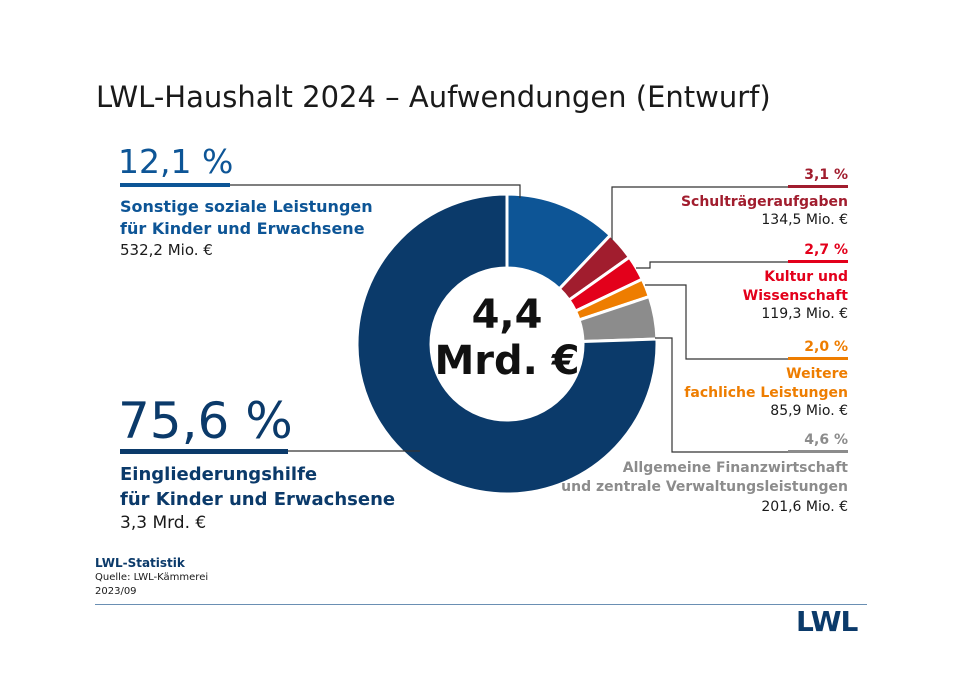  Describe the element at coordinates (481, 604) in the screenshot. I see `footer-divider` at that location.